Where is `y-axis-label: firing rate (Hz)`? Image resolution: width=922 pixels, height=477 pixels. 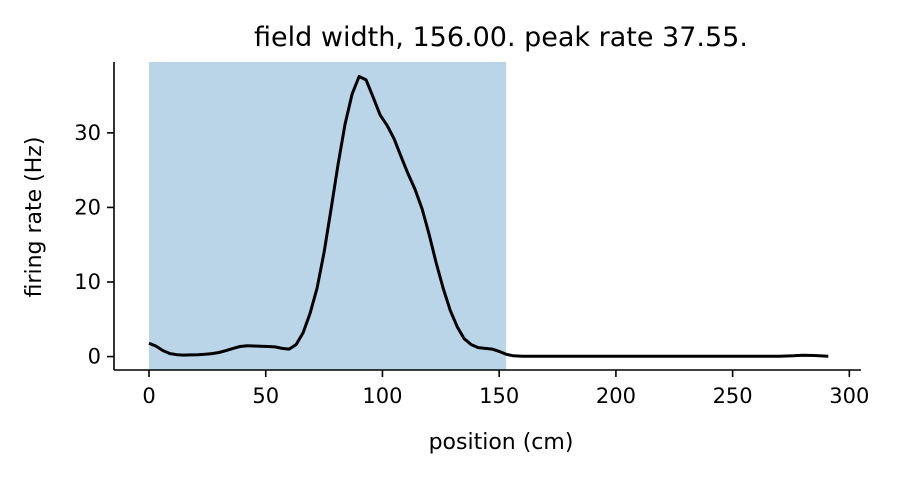
y-axis-label: firing rate (Hz) is located at coordinates (34, 217).